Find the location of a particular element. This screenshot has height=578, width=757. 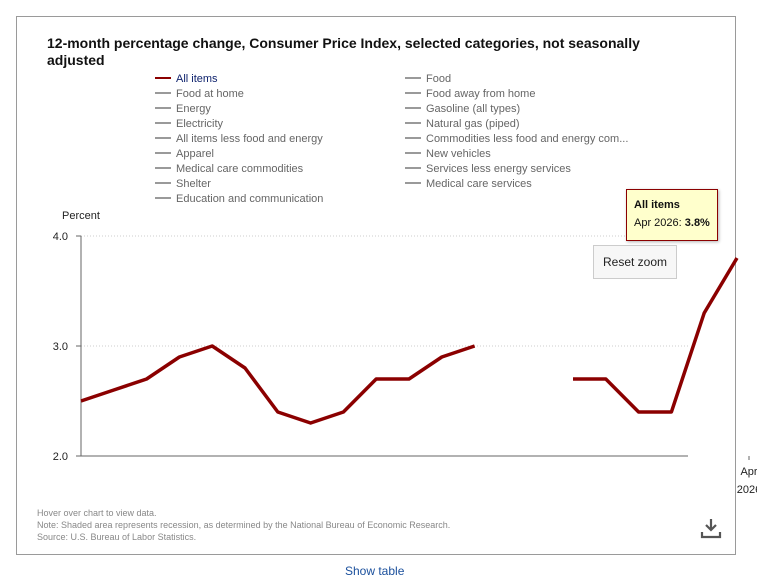

legend-item: Gasoline (all types) is located at coordinates (462, 109).